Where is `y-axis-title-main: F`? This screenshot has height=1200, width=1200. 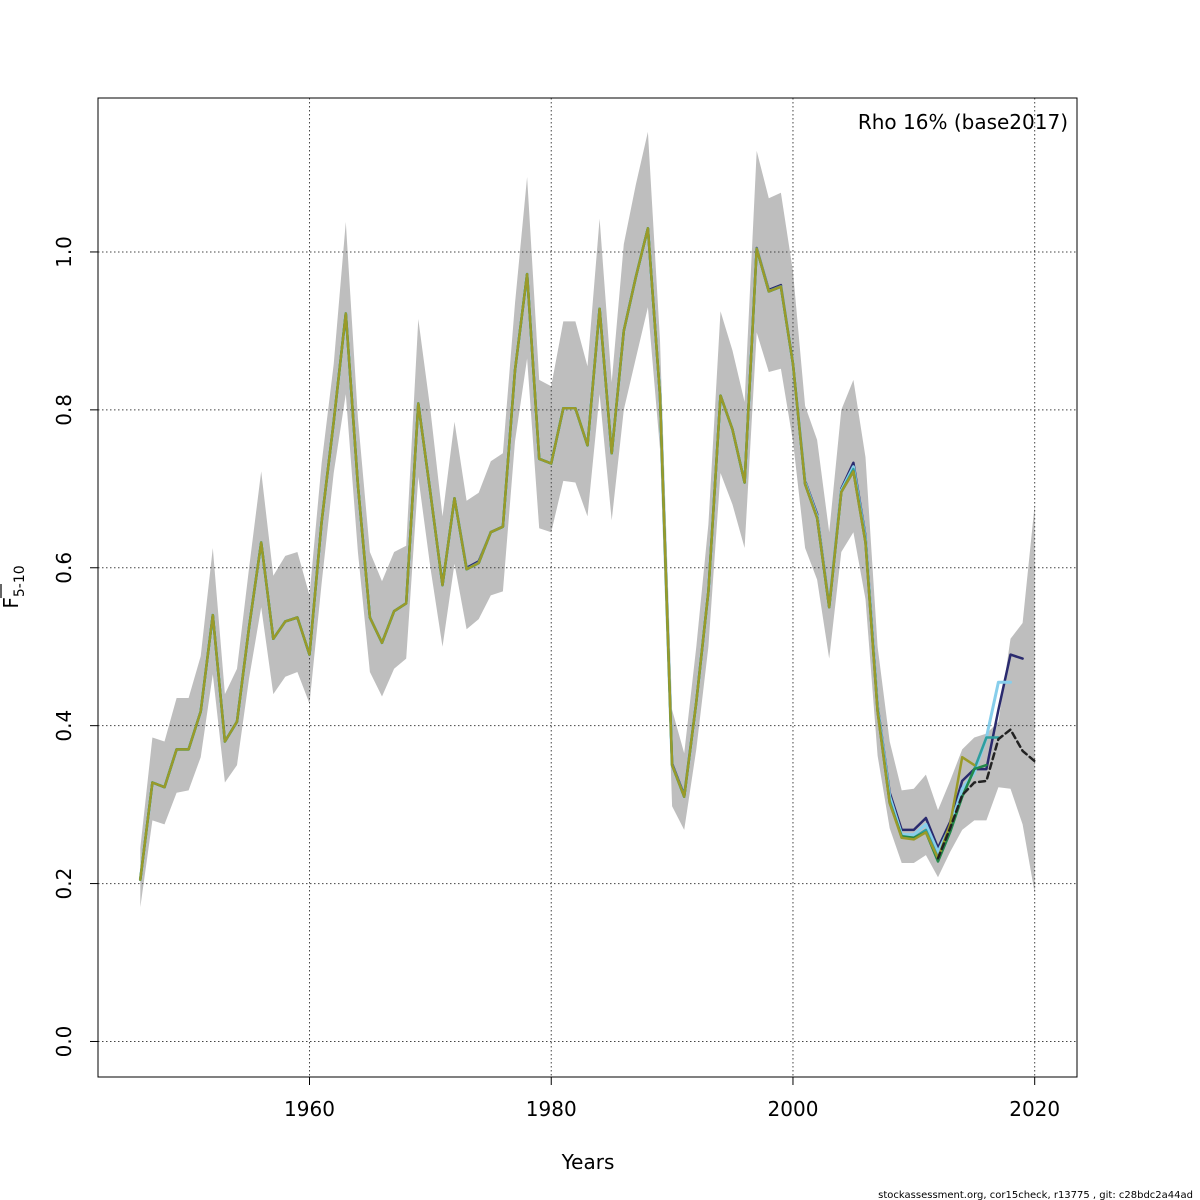
y-axis-title-main: F is located at coordinates (11, 603).